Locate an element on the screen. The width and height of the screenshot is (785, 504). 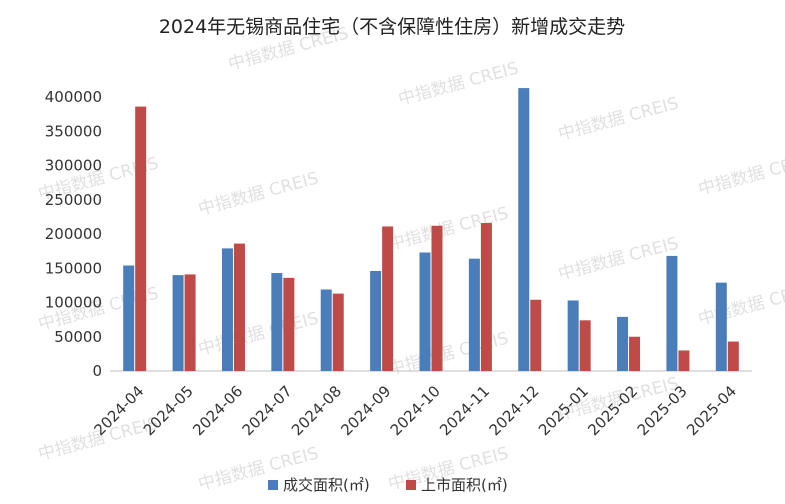
legend-label: 成交面积(㎡) is located at coordinates (326, 485).